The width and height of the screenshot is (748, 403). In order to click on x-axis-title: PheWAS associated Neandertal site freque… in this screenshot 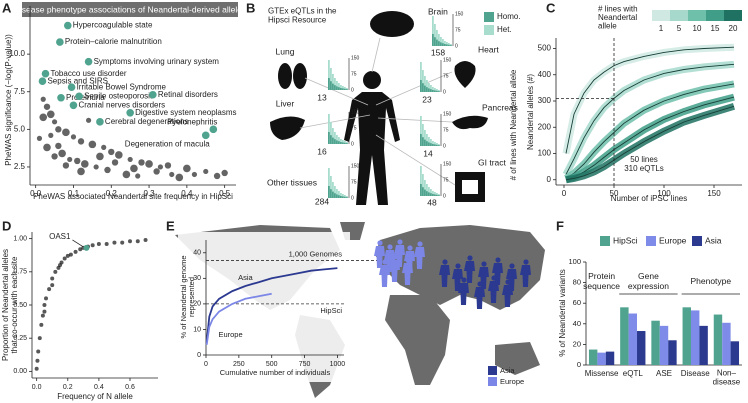, I will do `click(133, 196)`.